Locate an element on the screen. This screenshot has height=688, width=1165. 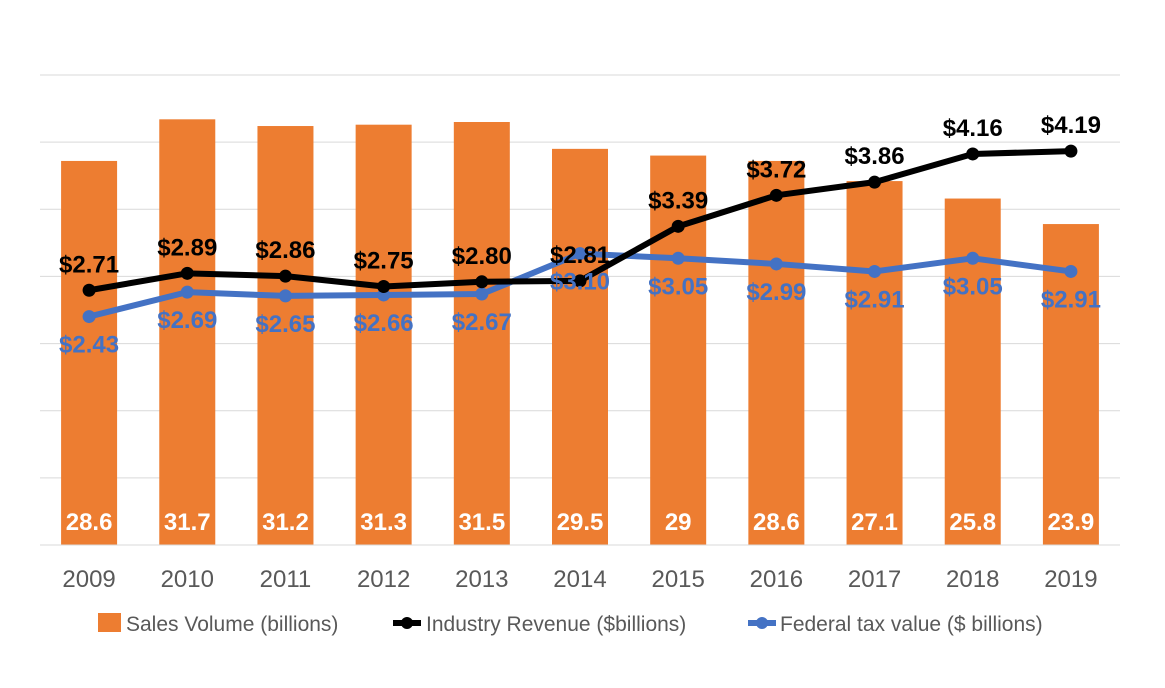
federal-tax-label-2014: $3.10 is located at coordinates (580, 282).